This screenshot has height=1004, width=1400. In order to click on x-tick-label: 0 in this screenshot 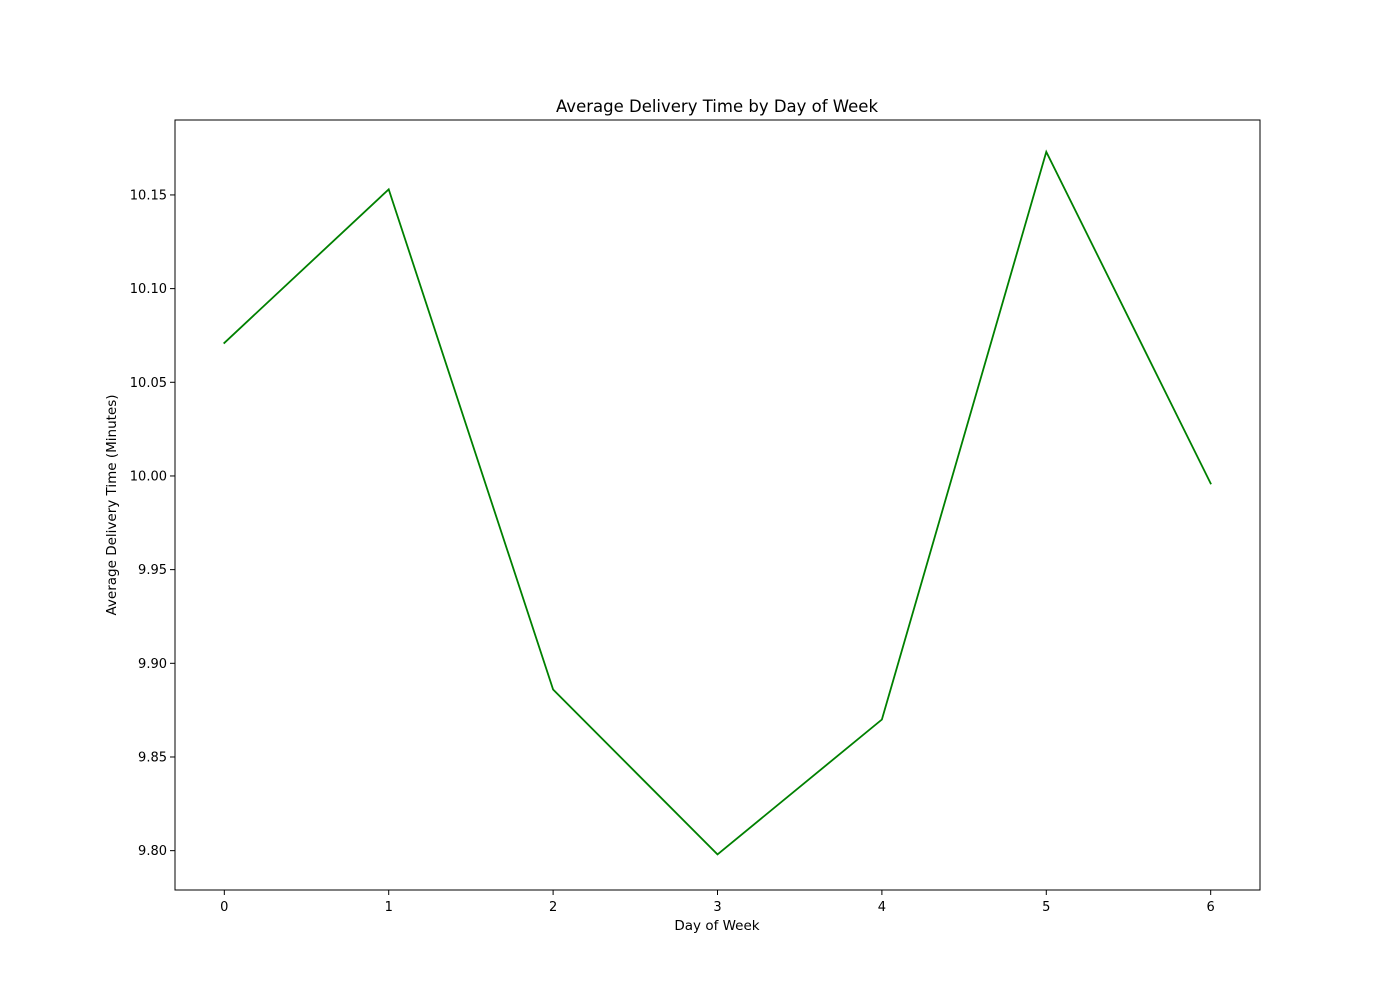, I will do `click(224, 907)`.